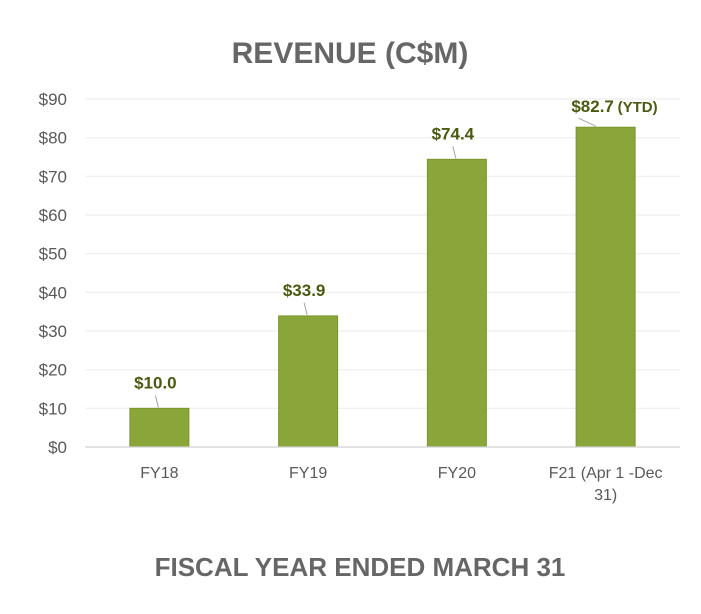 This screenshot has width=701, height=614. I want to click on data-label: $74.4, so click(453, 133).